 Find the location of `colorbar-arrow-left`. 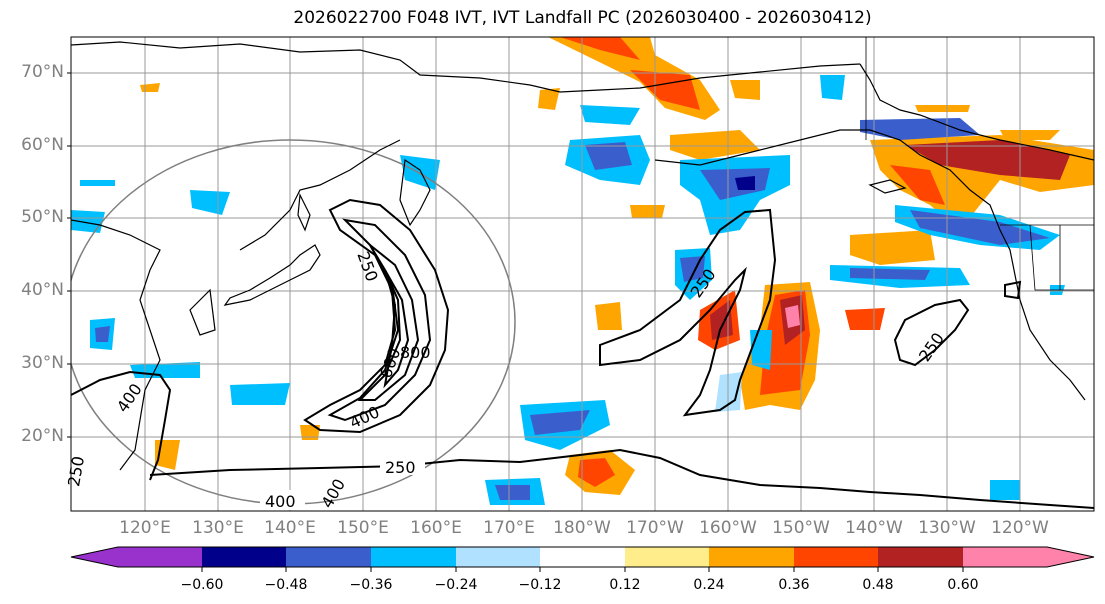

colorbar-arrow-left is located at coordinates (94, 557).